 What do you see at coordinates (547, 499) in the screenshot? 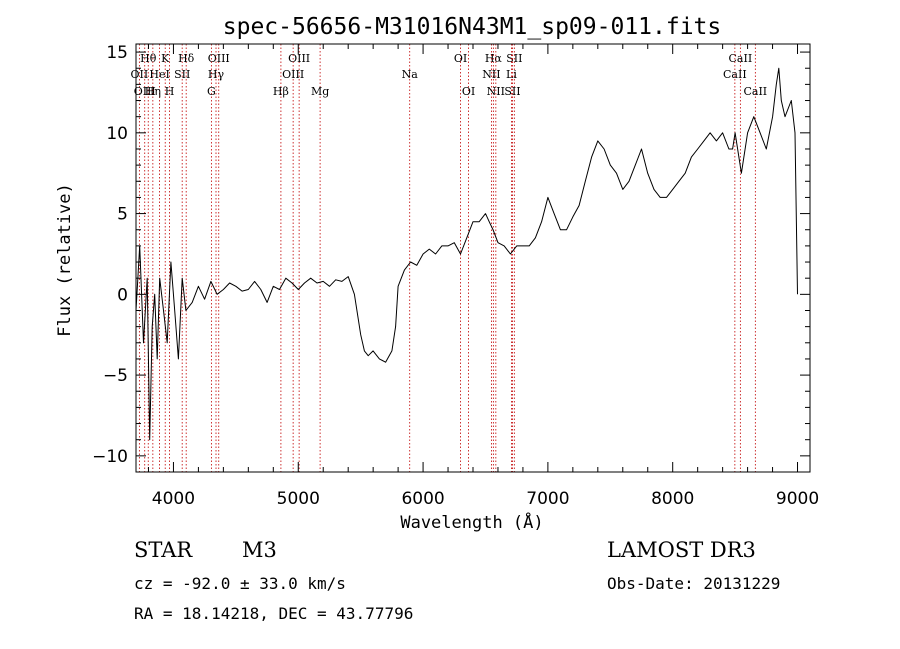
I see `x-tick-label: 7000` at bounding box center [547, 499].